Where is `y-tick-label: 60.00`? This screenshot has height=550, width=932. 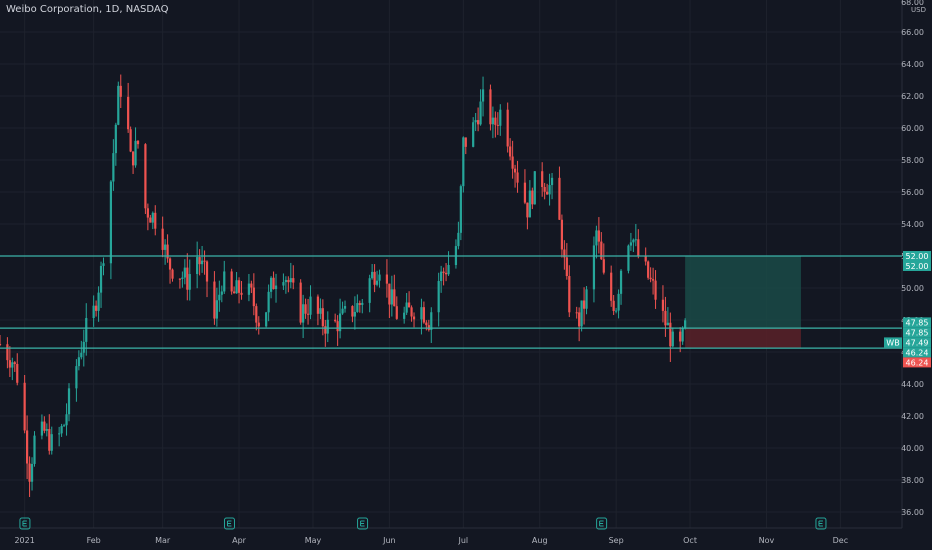 y-tick-label: 60.00 is located at coordinates (912, 128).